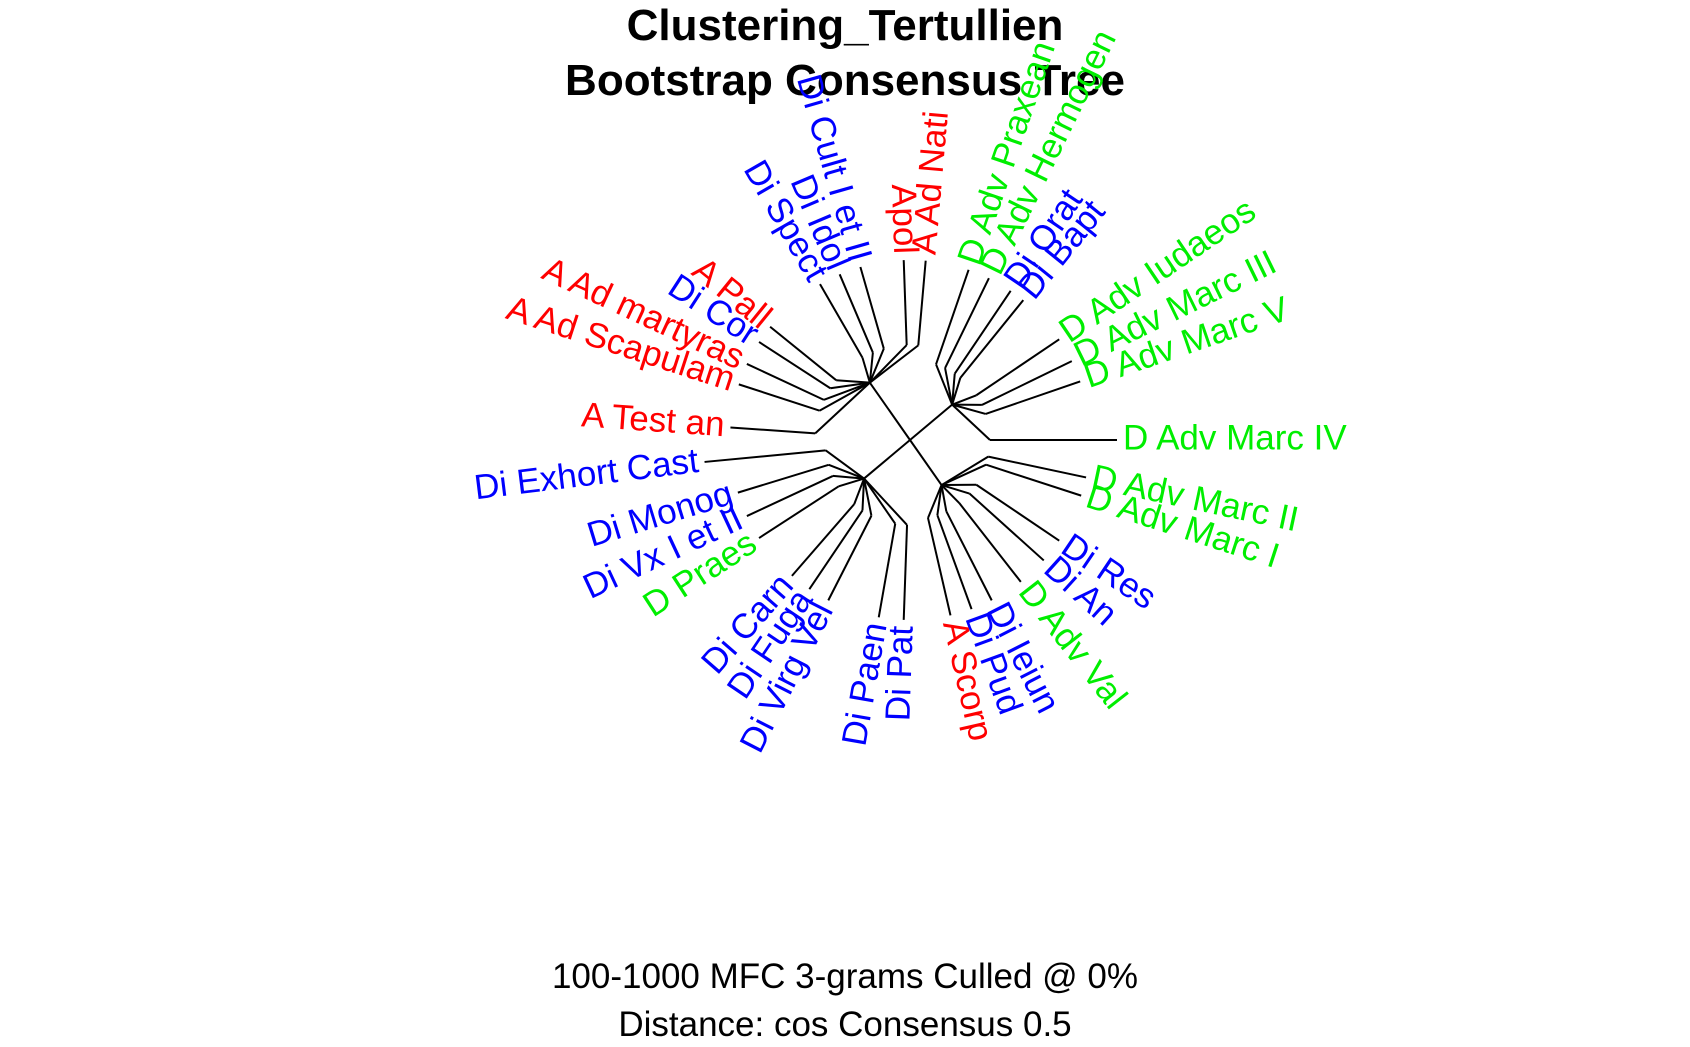  Describe the element at coordinates (899, 673) in the screenshot. I see `leaf-label: Di Pat` at that location.